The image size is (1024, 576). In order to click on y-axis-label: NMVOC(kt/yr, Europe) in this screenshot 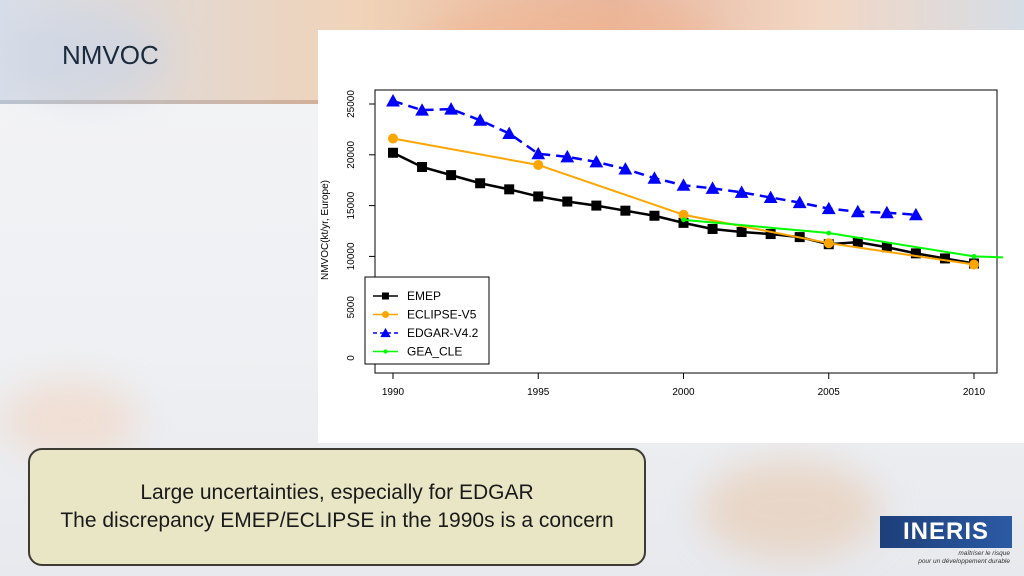, I will do `click(325, 230)`.